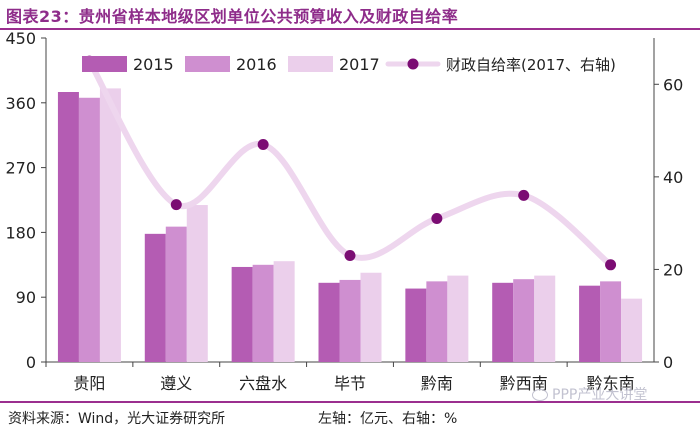  Describe the element at coordinates (20, 232) in the screenshot. I see `left-tick-label: 180` at that location.